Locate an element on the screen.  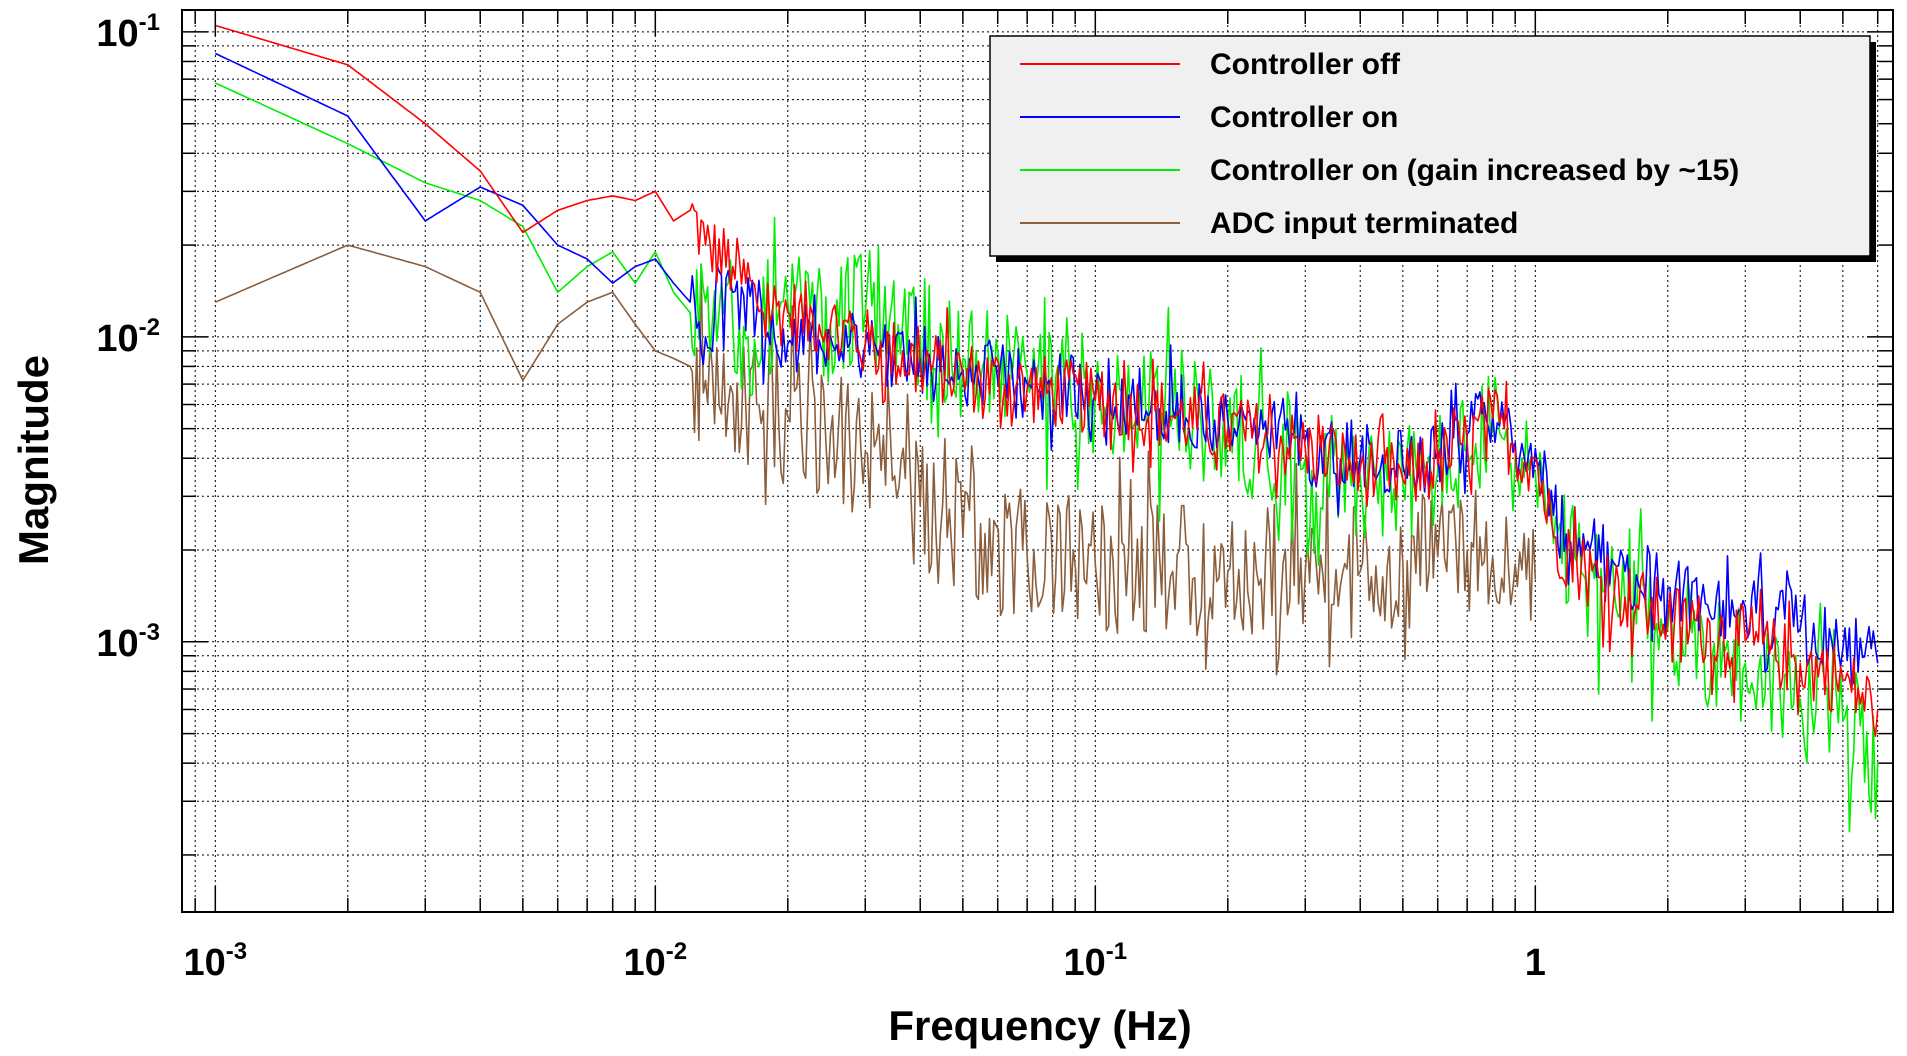
y-tick-labels: 10-110-210-3 is located at coordinates (128, 337).